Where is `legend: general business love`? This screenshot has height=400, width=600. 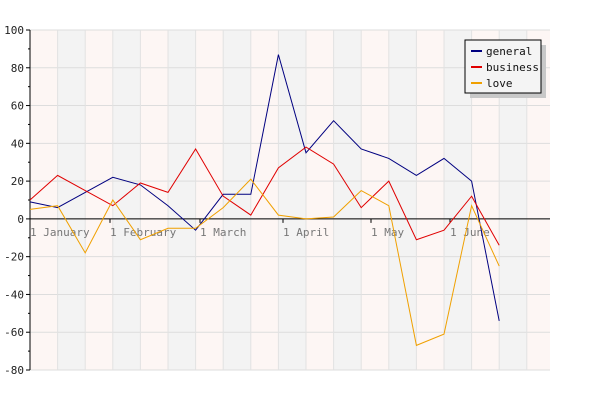
legend: general business love is located at coordinates (505, 68).